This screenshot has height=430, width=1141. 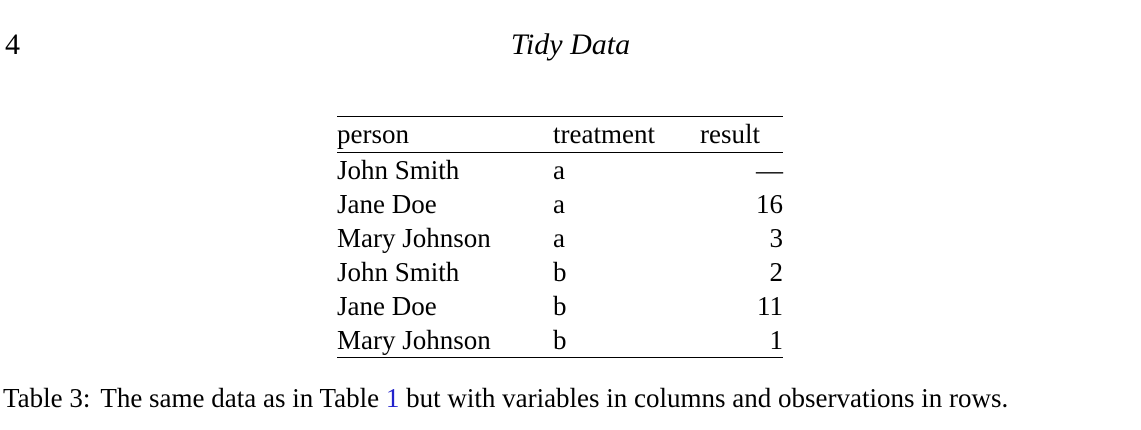 I want to click on cell-result: 16, so click(x=769, y=203).